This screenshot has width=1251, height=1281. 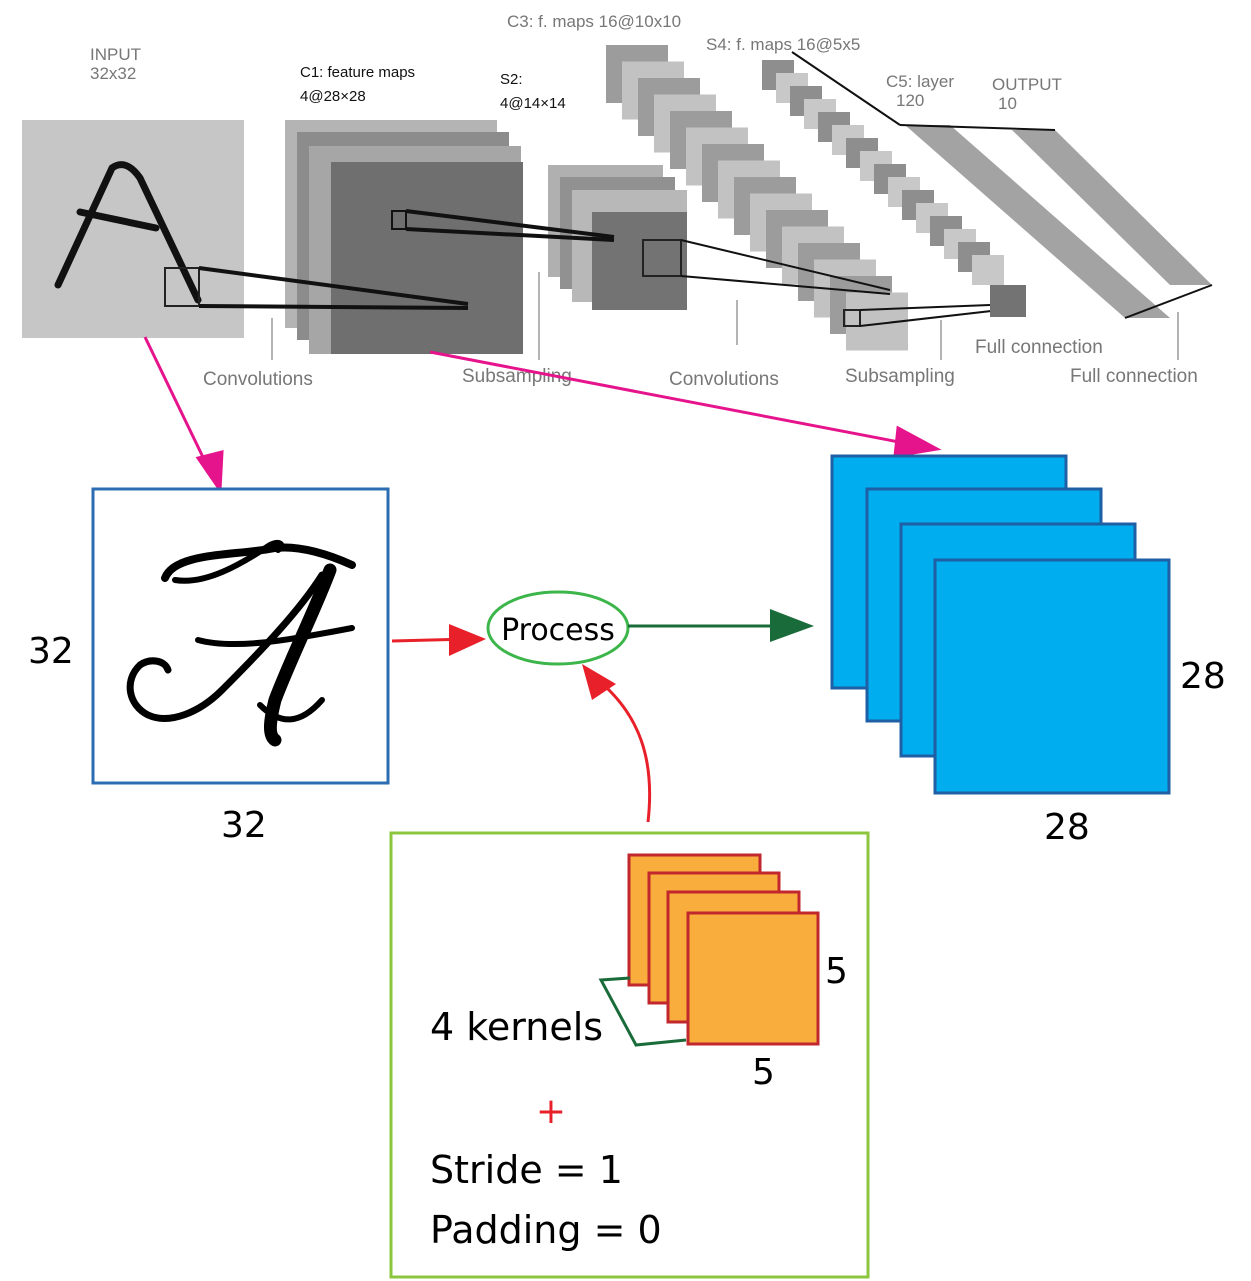 I want to click on stride-label: Stride = 1, so click(x=526, y=1170).